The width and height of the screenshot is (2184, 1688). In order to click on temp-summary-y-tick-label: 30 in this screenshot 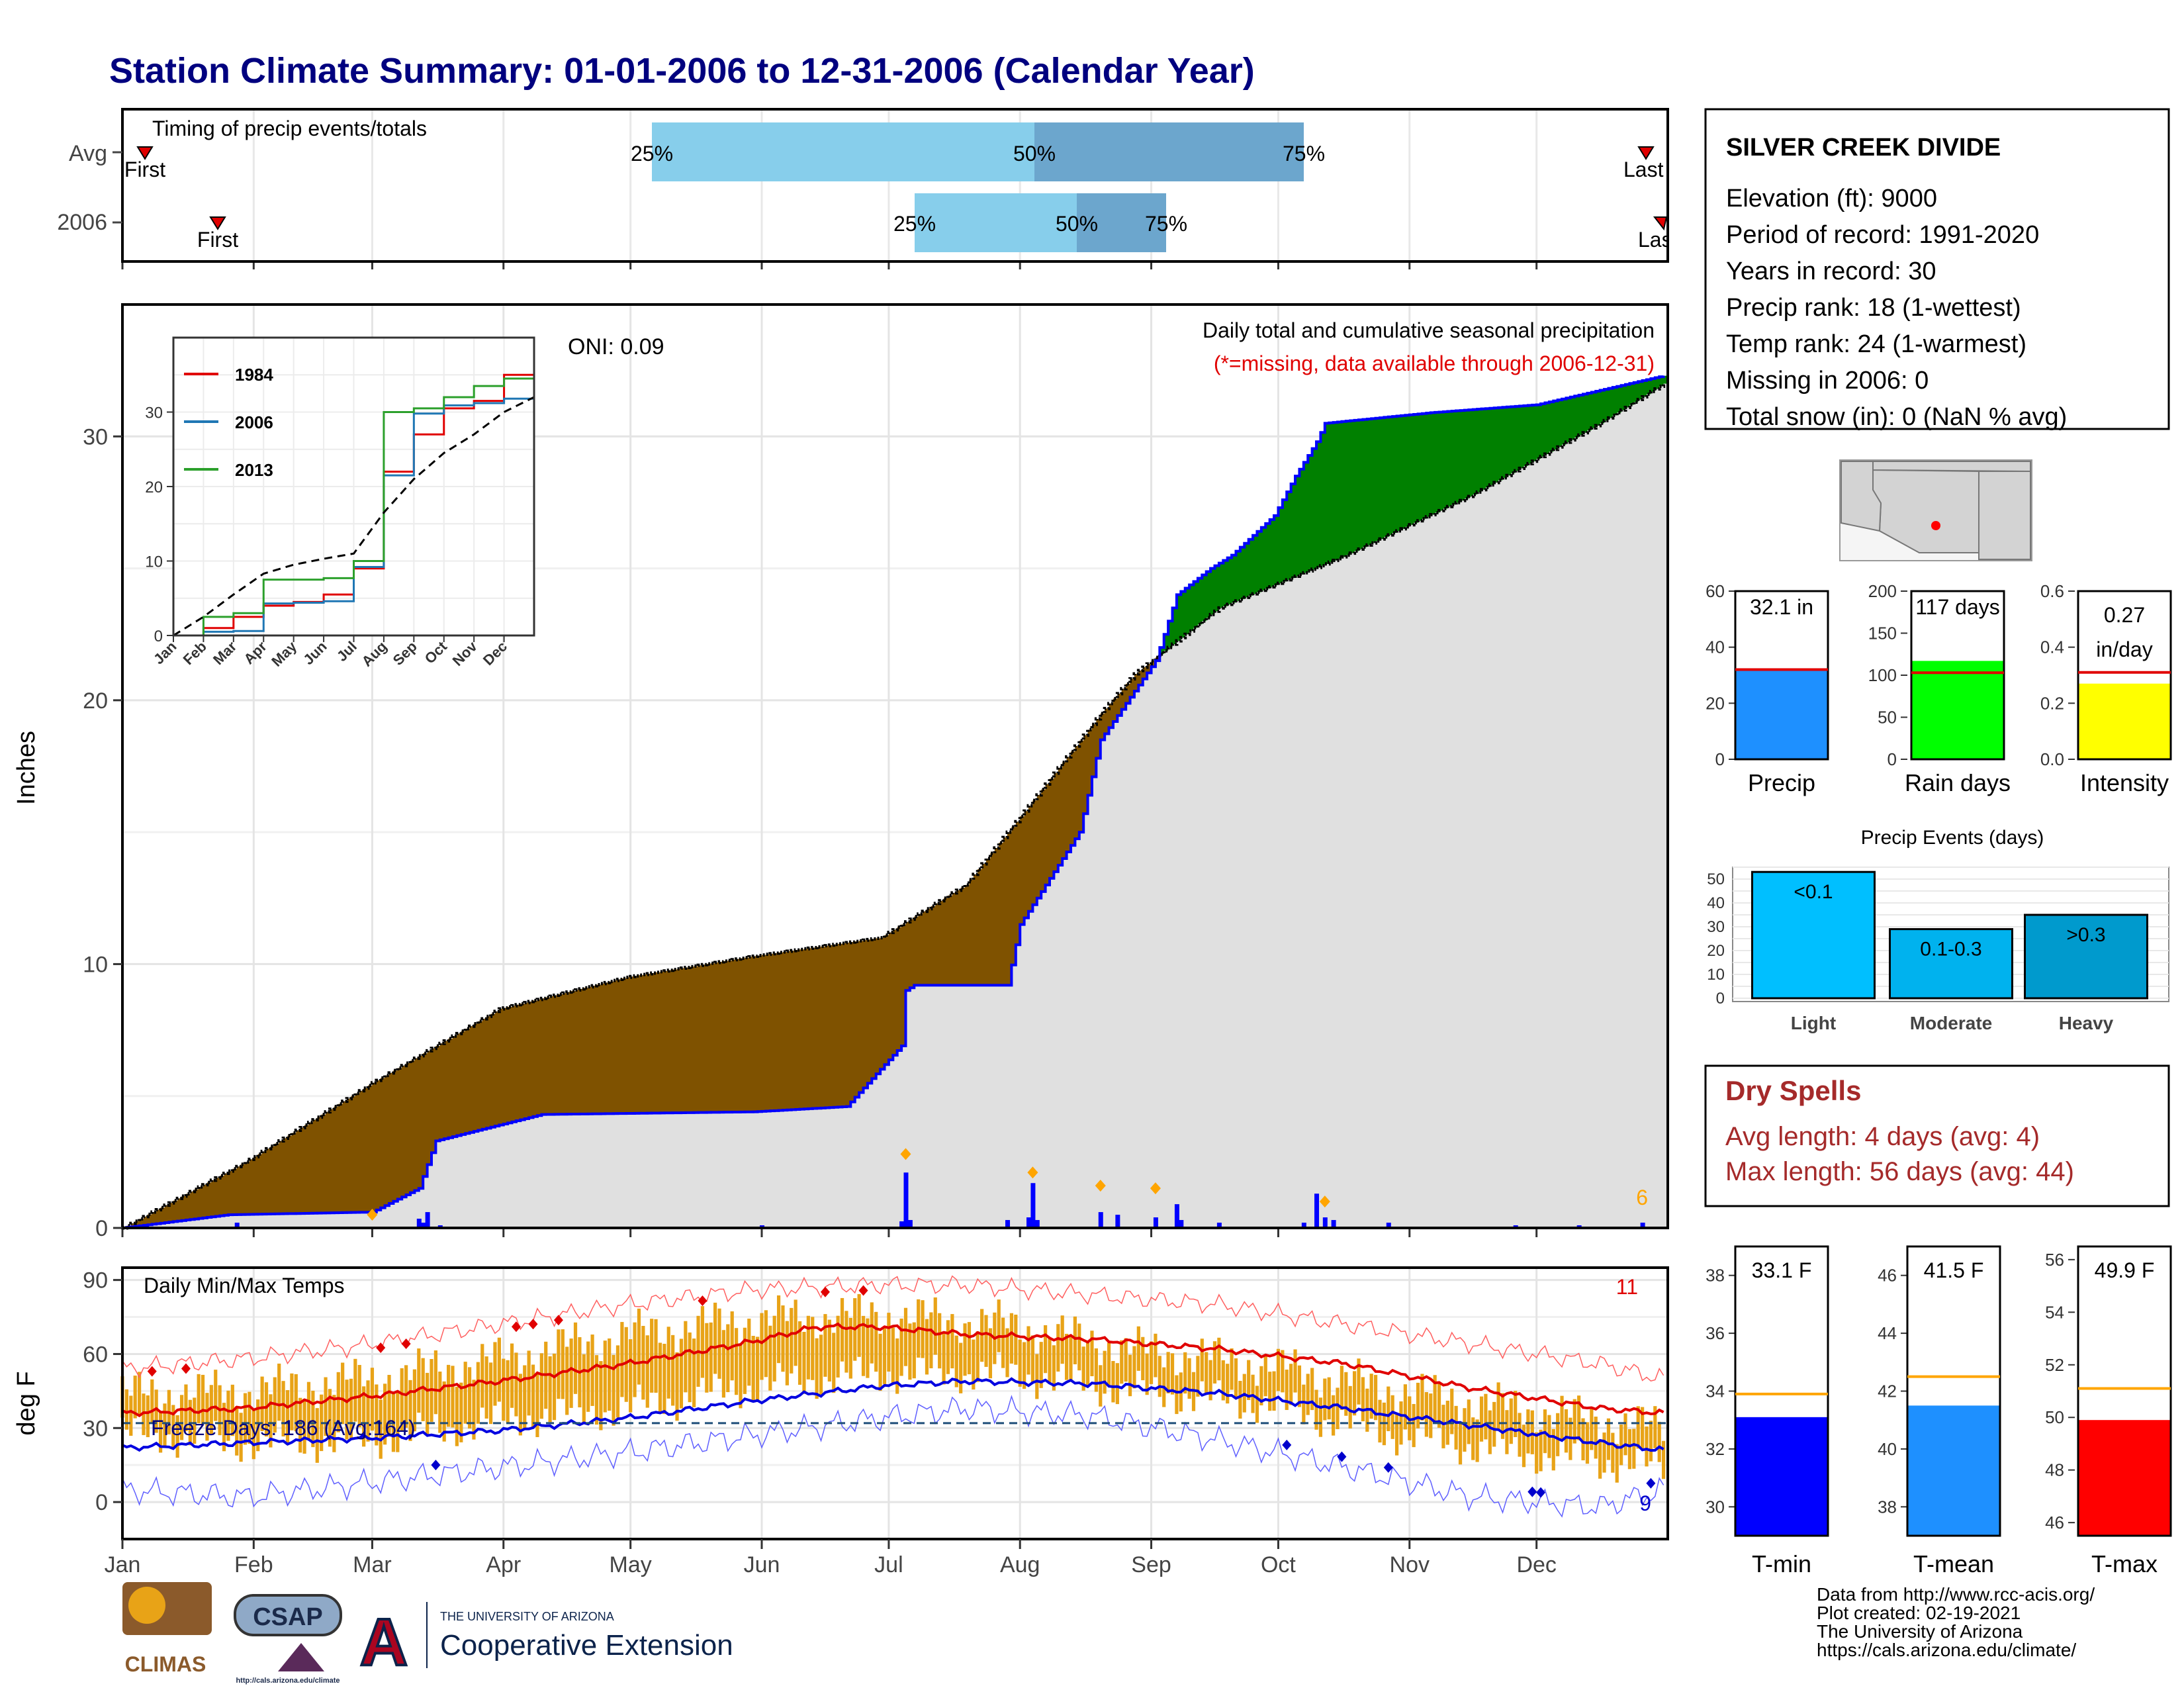, I will do `click(1715, 1507)`.